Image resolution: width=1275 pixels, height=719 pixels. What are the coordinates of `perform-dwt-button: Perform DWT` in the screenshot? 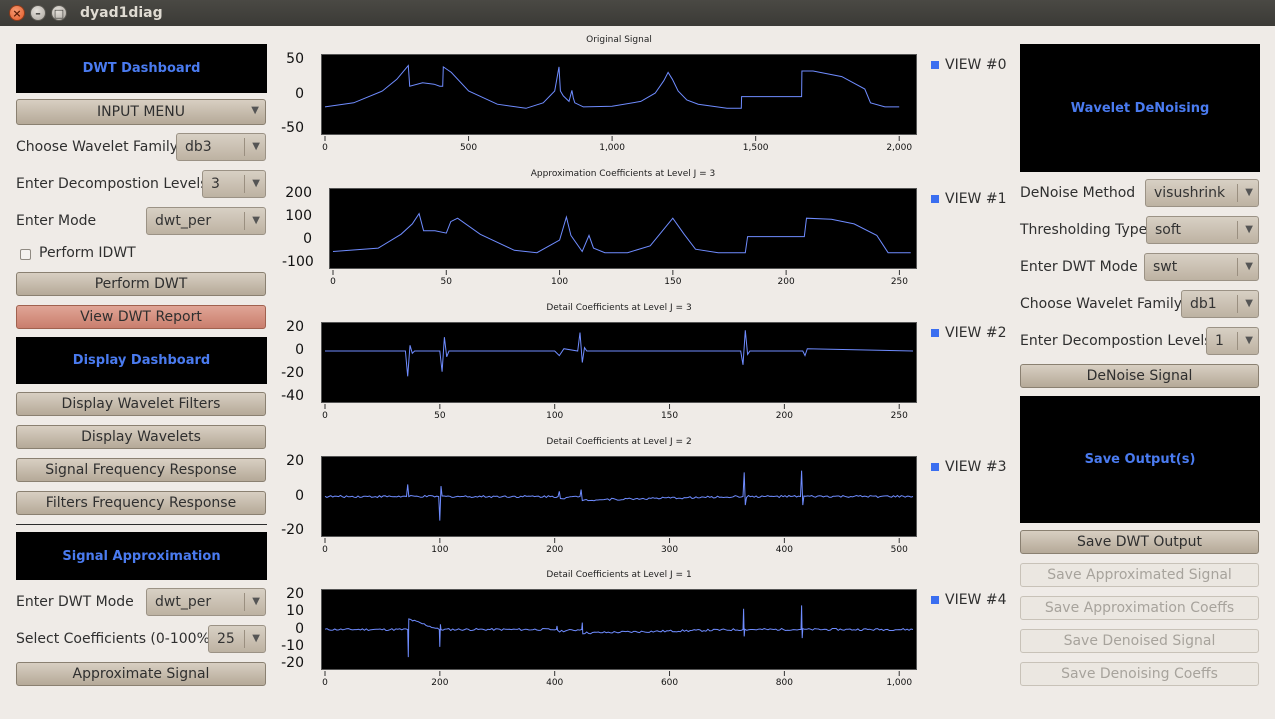 It's located at (141, 284).